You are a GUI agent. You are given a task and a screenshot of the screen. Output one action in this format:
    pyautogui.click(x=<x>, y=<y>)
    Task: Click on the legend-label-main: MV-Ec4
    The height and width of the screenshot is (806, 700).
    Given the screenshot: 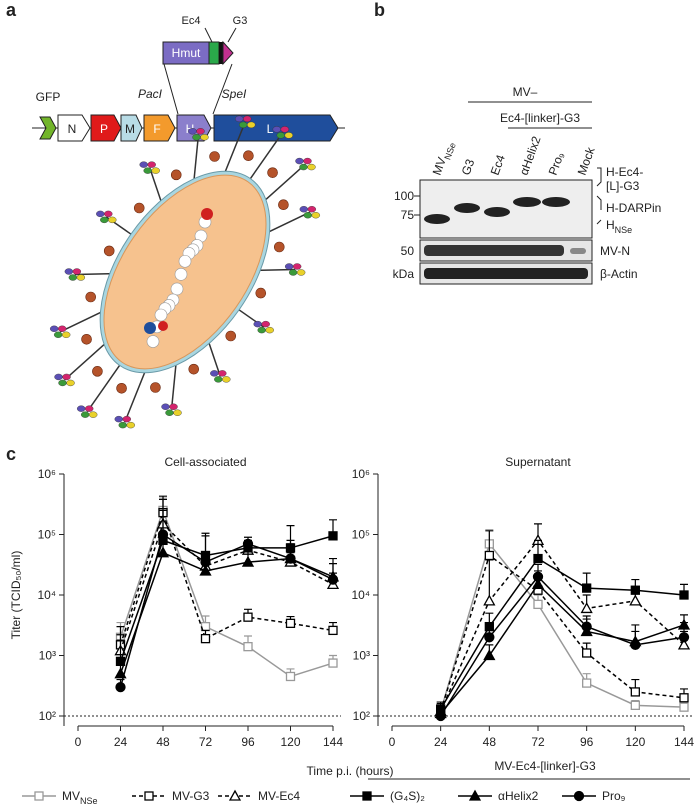 What is the action you would take?
    pyautogui.click(x=279, y=796)
    